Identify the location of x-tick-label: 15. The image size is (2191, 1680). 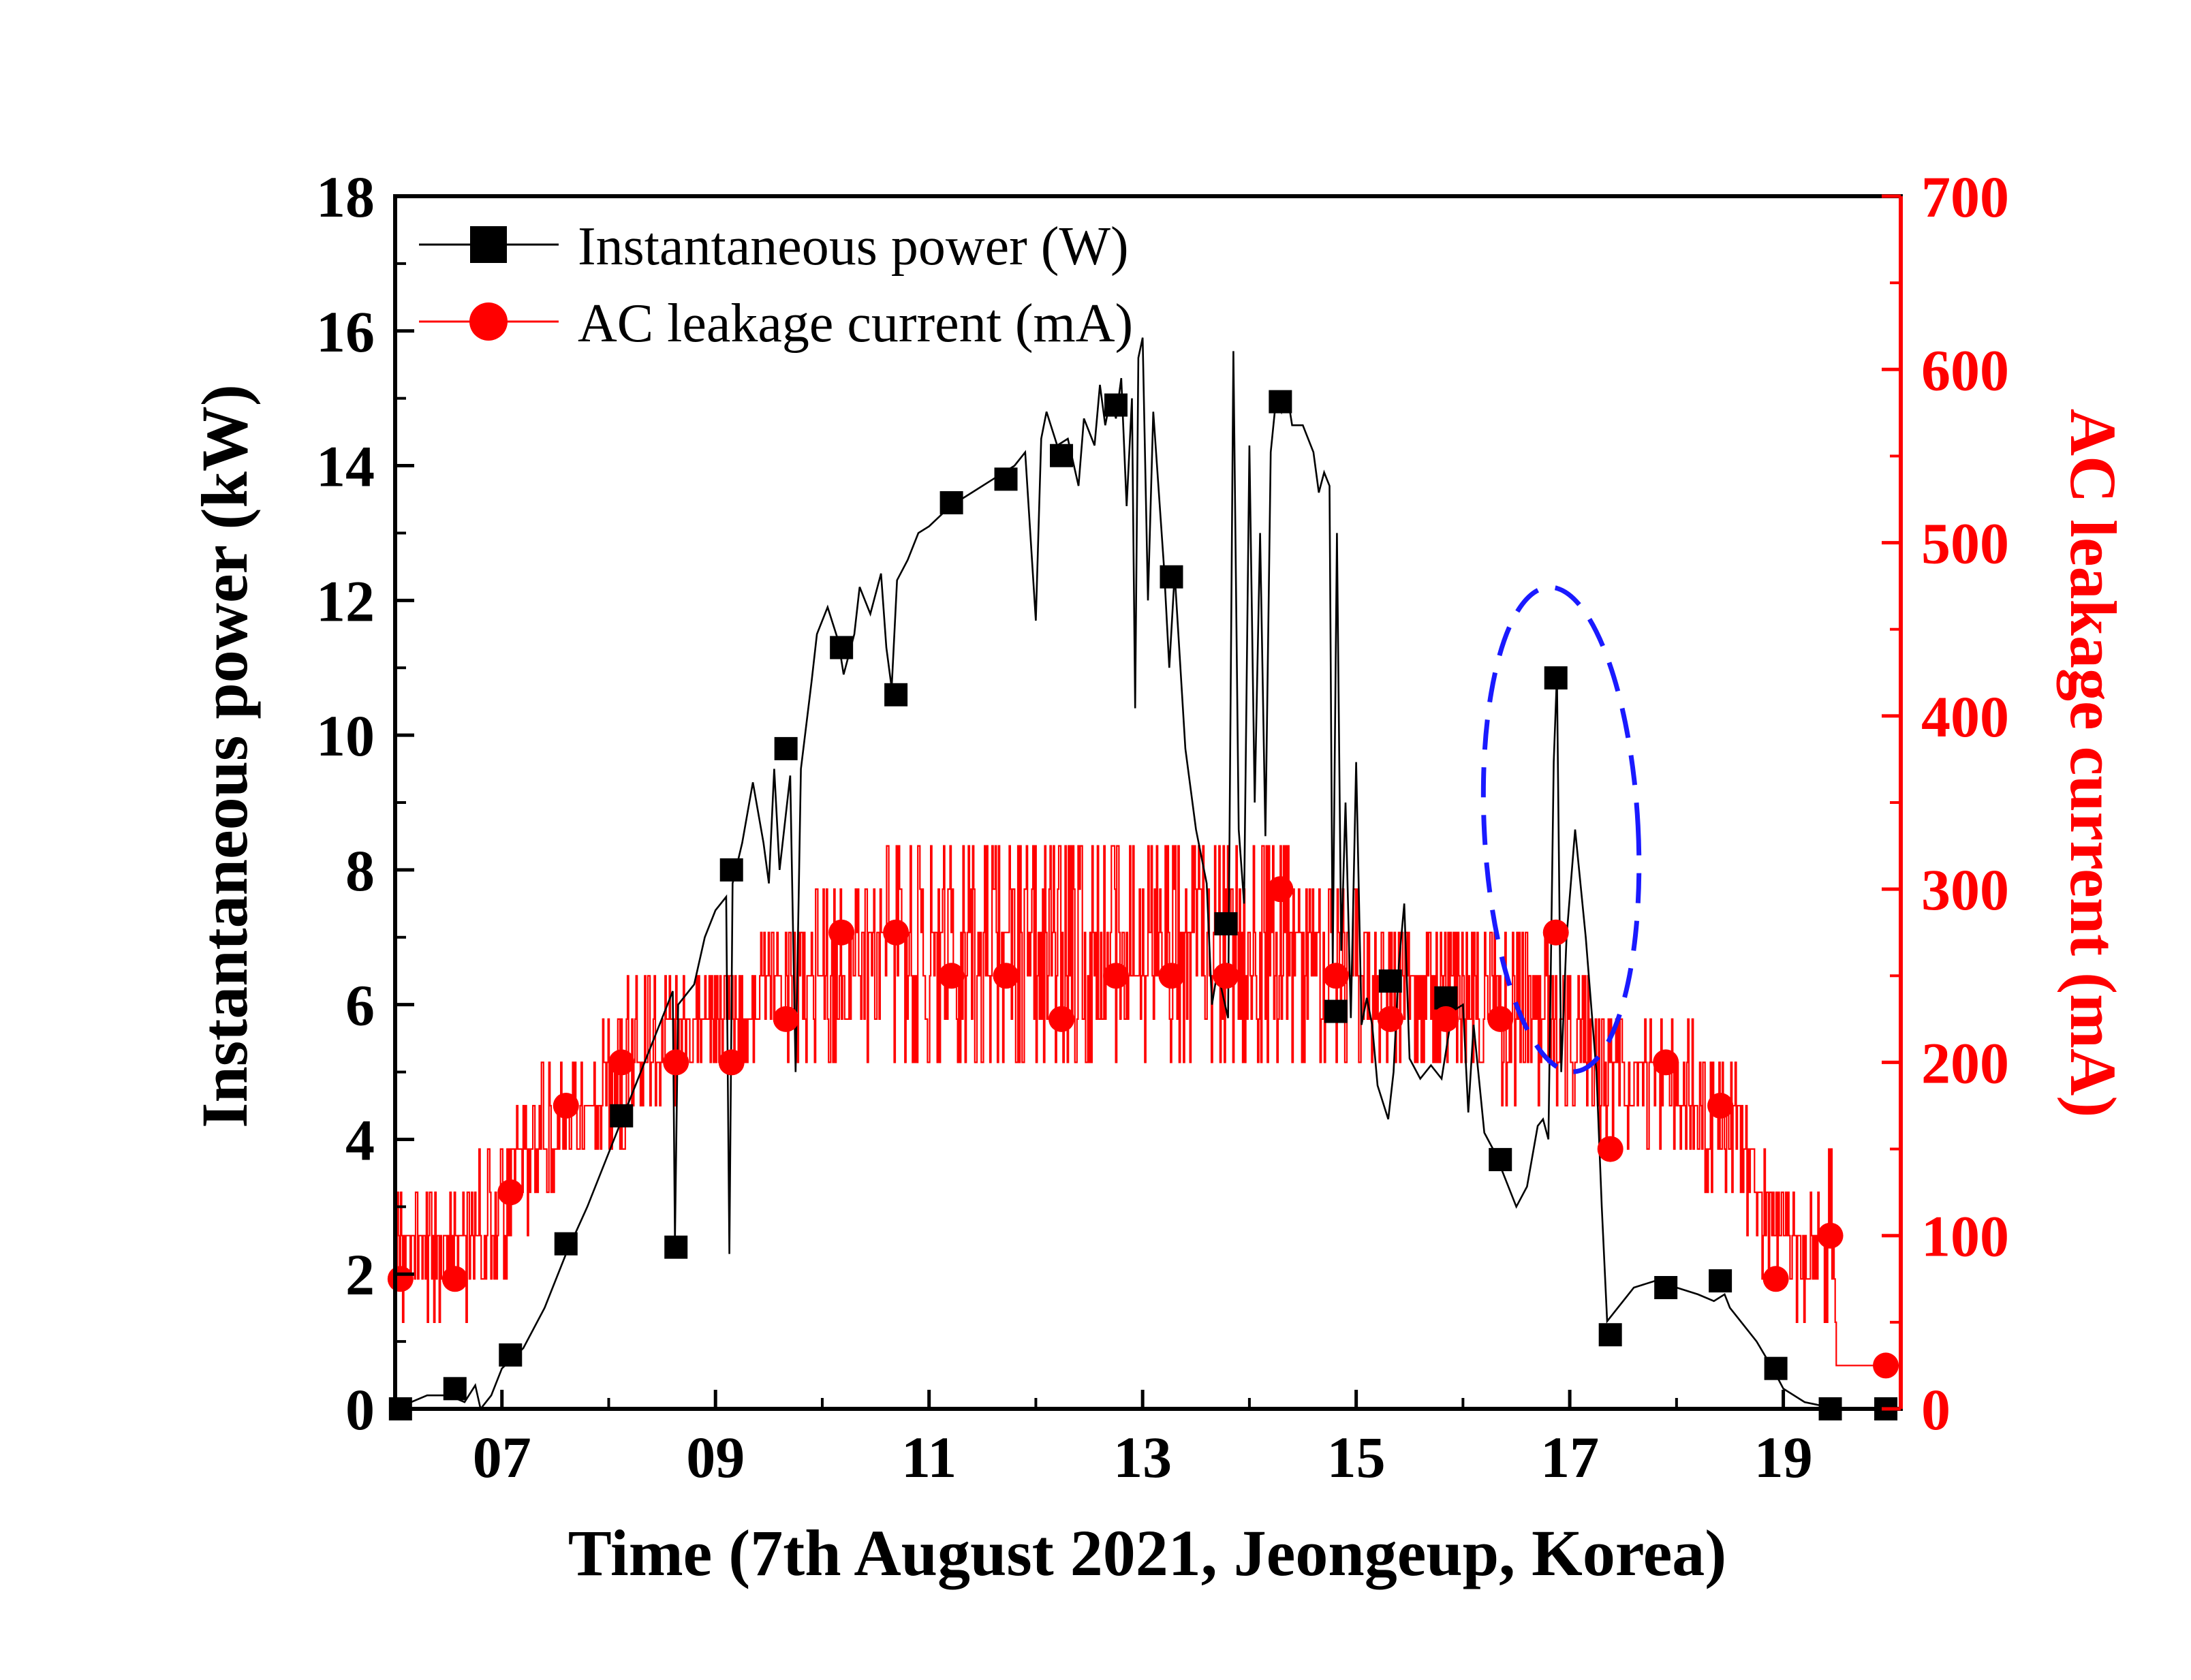
(1356, 1457).